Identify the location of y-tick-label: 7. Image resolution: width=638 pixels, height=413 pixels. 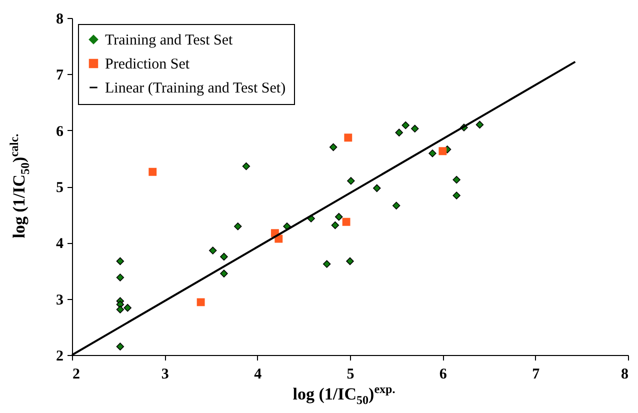
(60, 76).